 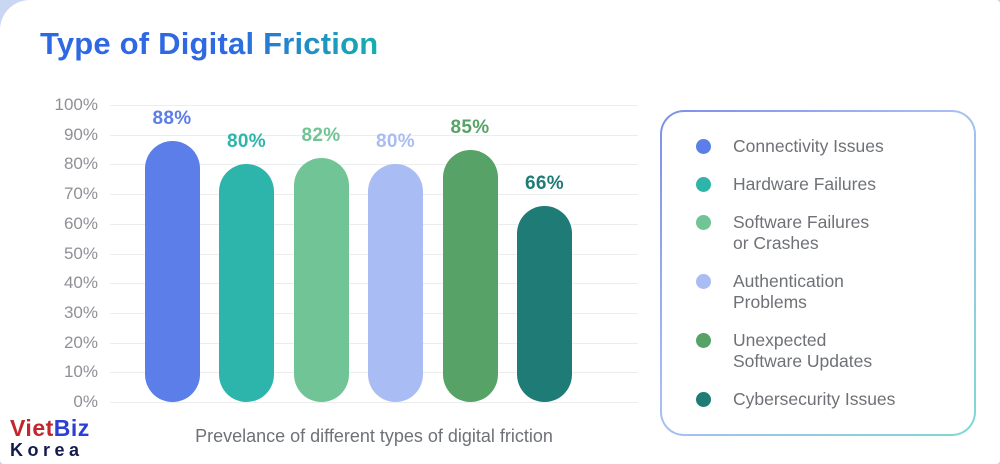 I want to click on legend-item-authentication-problems: Authentication Problems, so click(x=823, y=292).